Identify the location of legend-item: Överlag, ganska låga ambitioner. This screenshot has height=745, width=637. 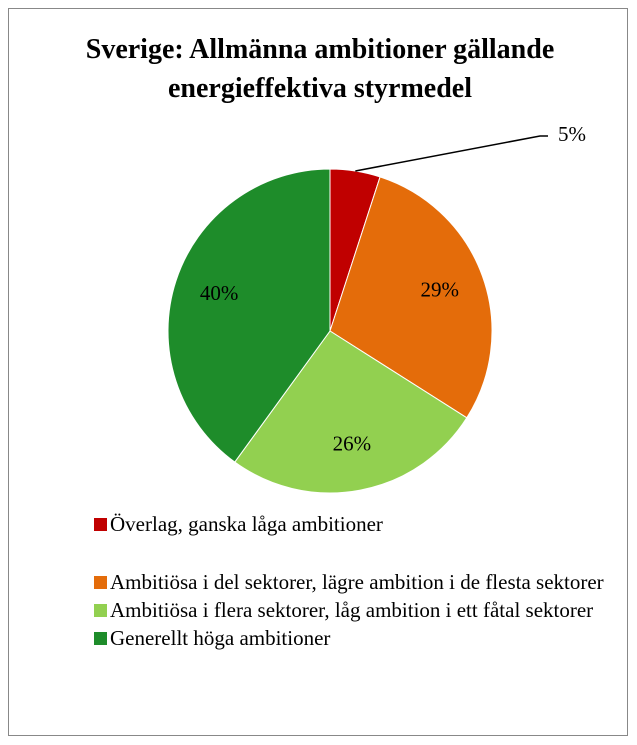
(361, 524).